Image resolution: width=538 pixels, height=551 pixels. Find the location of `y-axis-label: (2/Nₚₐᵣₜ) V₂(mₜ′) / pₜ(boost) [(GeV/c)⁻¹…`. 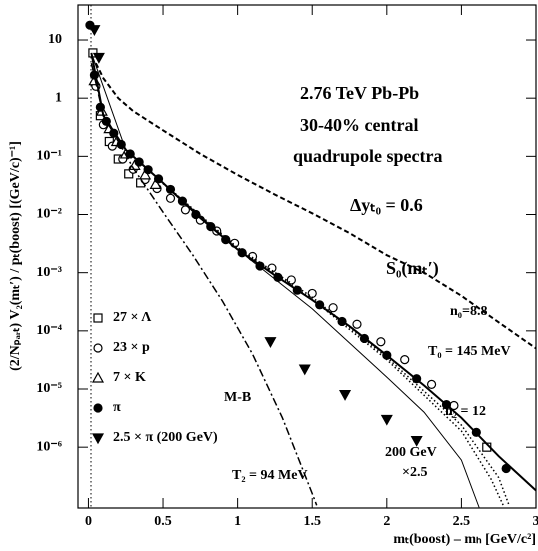

y-axis-label: (2/Nₚₐᵣₜ) V₂(mₜ′) / pₜ(boost) [(GeV/c)⁻¹… is located at coordinates (15, 256).